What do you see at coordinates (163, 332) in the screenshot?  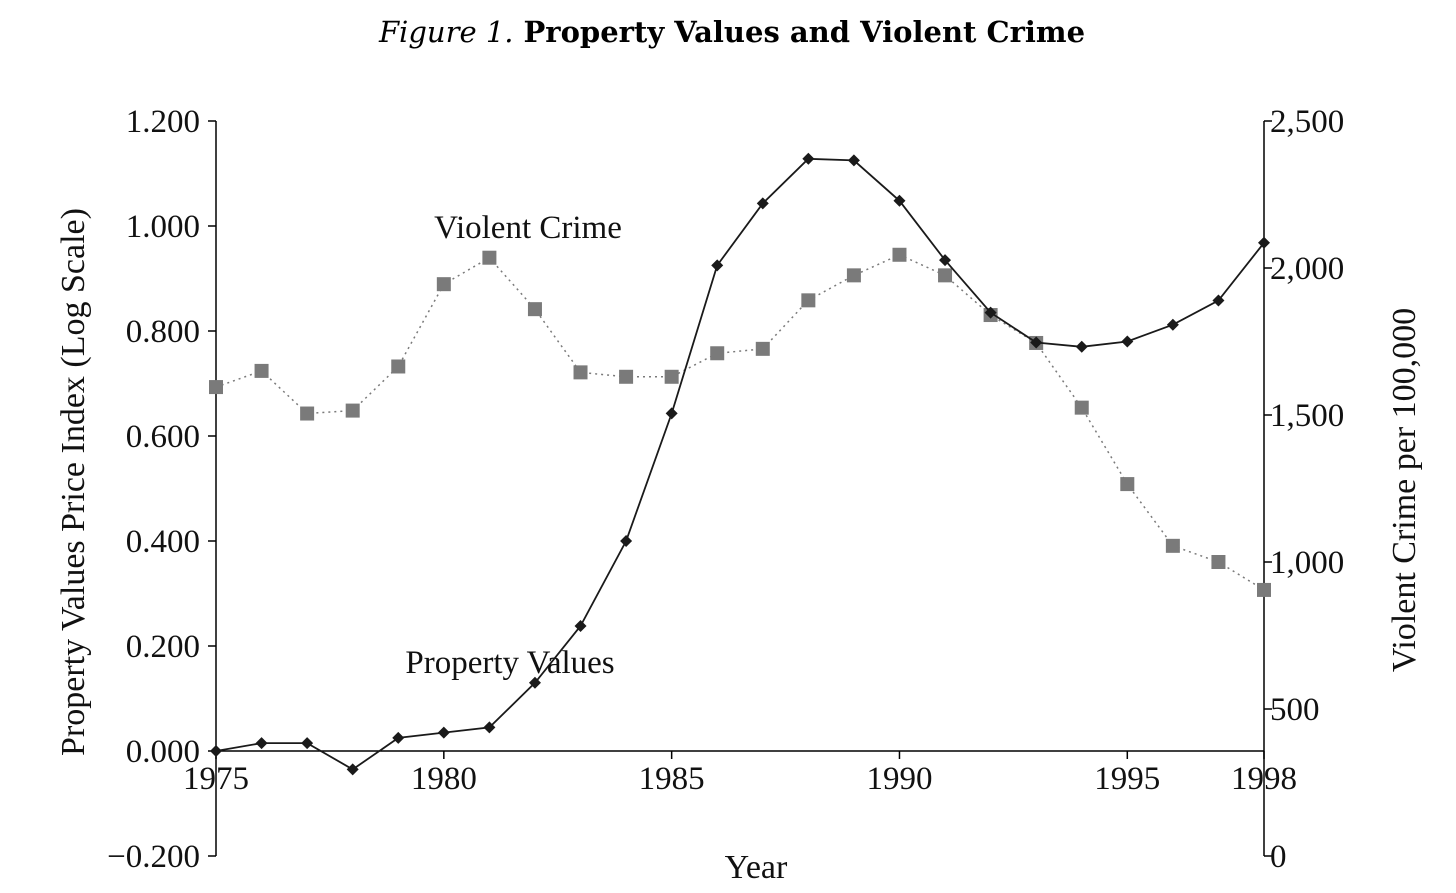 I see `y-left-tick-label: 0.800` at bounding box center [163, 332].